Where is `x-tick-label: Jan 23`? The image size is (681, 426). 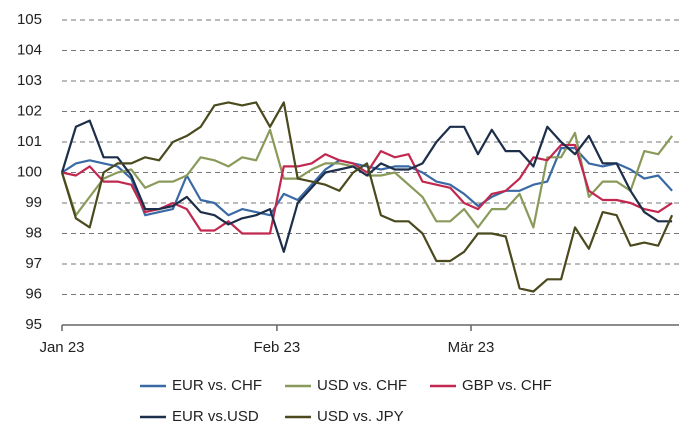 x-tick-label: Jan 23 is located at coordinates (61, 347).